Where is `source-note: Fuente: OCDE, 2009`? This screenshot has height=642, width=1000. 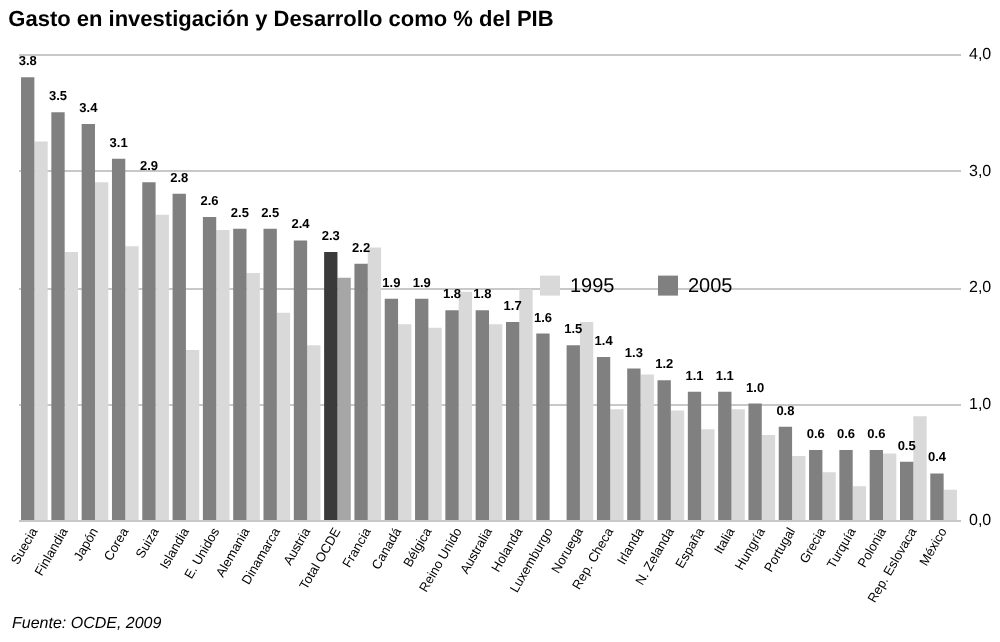 source-note: Fuente: OCDE, 2009 is located at coordinates (87, 624).